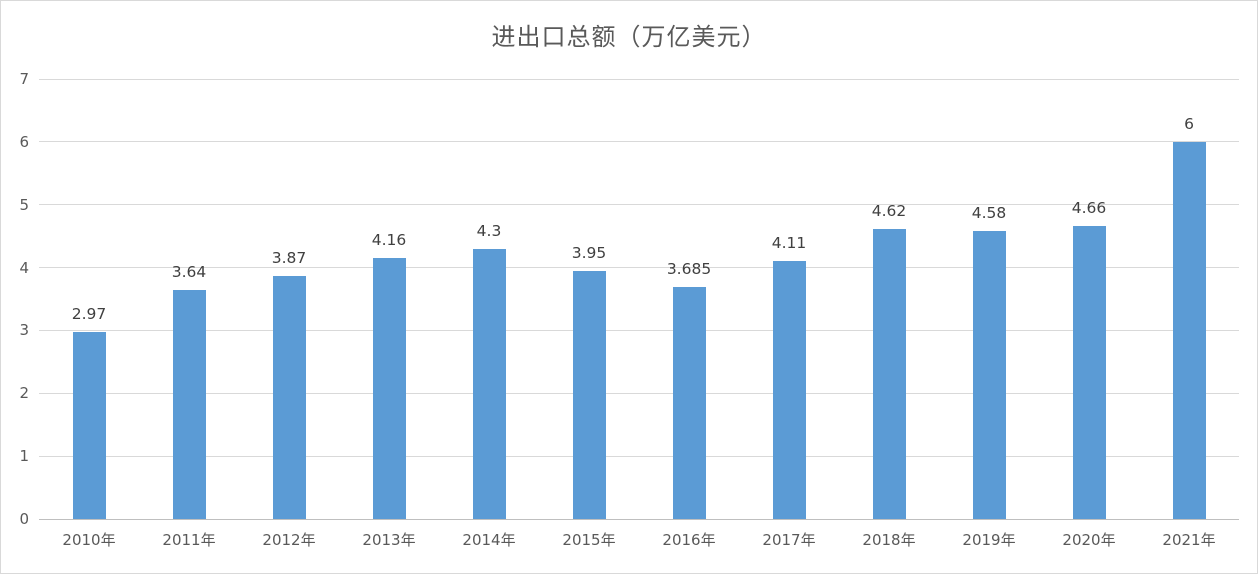 The height and width of the screenshot is (574, 1258). Describe the element at coordinates (389, 540) in the screenshot. I see `x-axis-tick-label: 2013年` at that location.